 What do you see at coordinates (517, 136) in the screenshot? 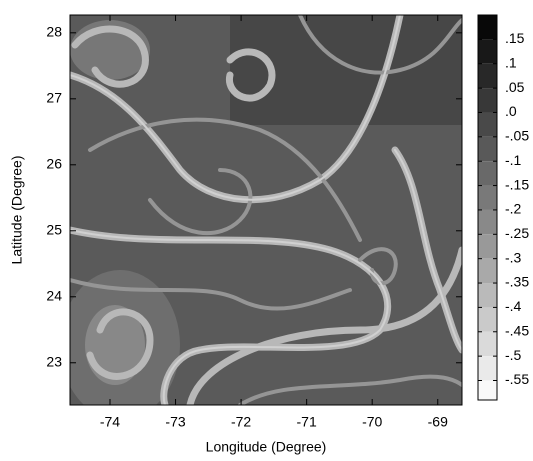
I see `colorbar-tick-label: -.05` at bounding box center [517, 136].